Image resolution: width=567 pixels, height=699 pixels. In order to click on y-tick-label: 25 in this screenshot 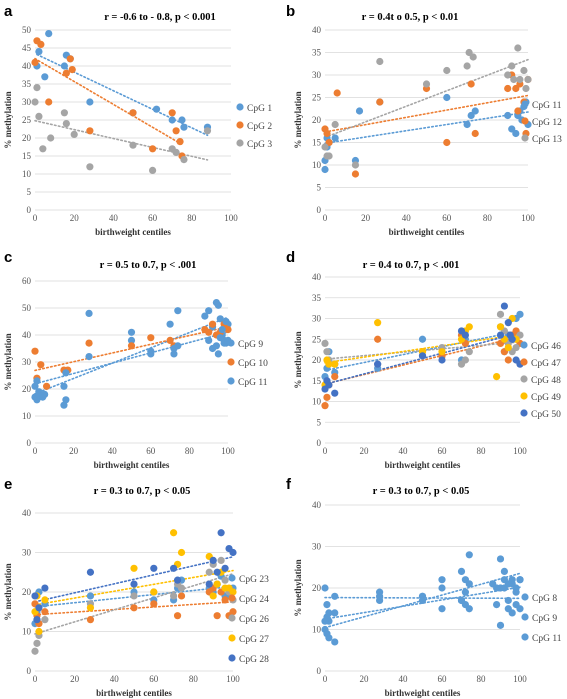, I will do `click(317, 98)`.